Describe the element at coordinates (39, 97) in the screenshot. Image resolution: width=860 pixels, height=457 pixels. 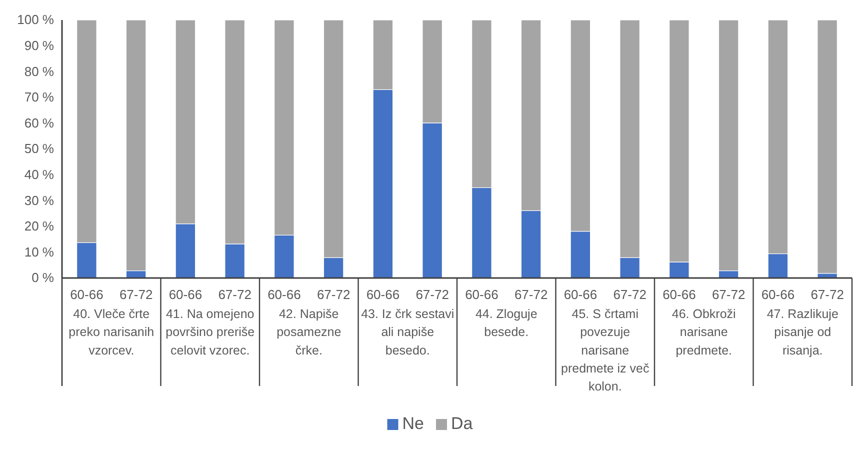
I see `y-tick-label: 70 %` at that location.